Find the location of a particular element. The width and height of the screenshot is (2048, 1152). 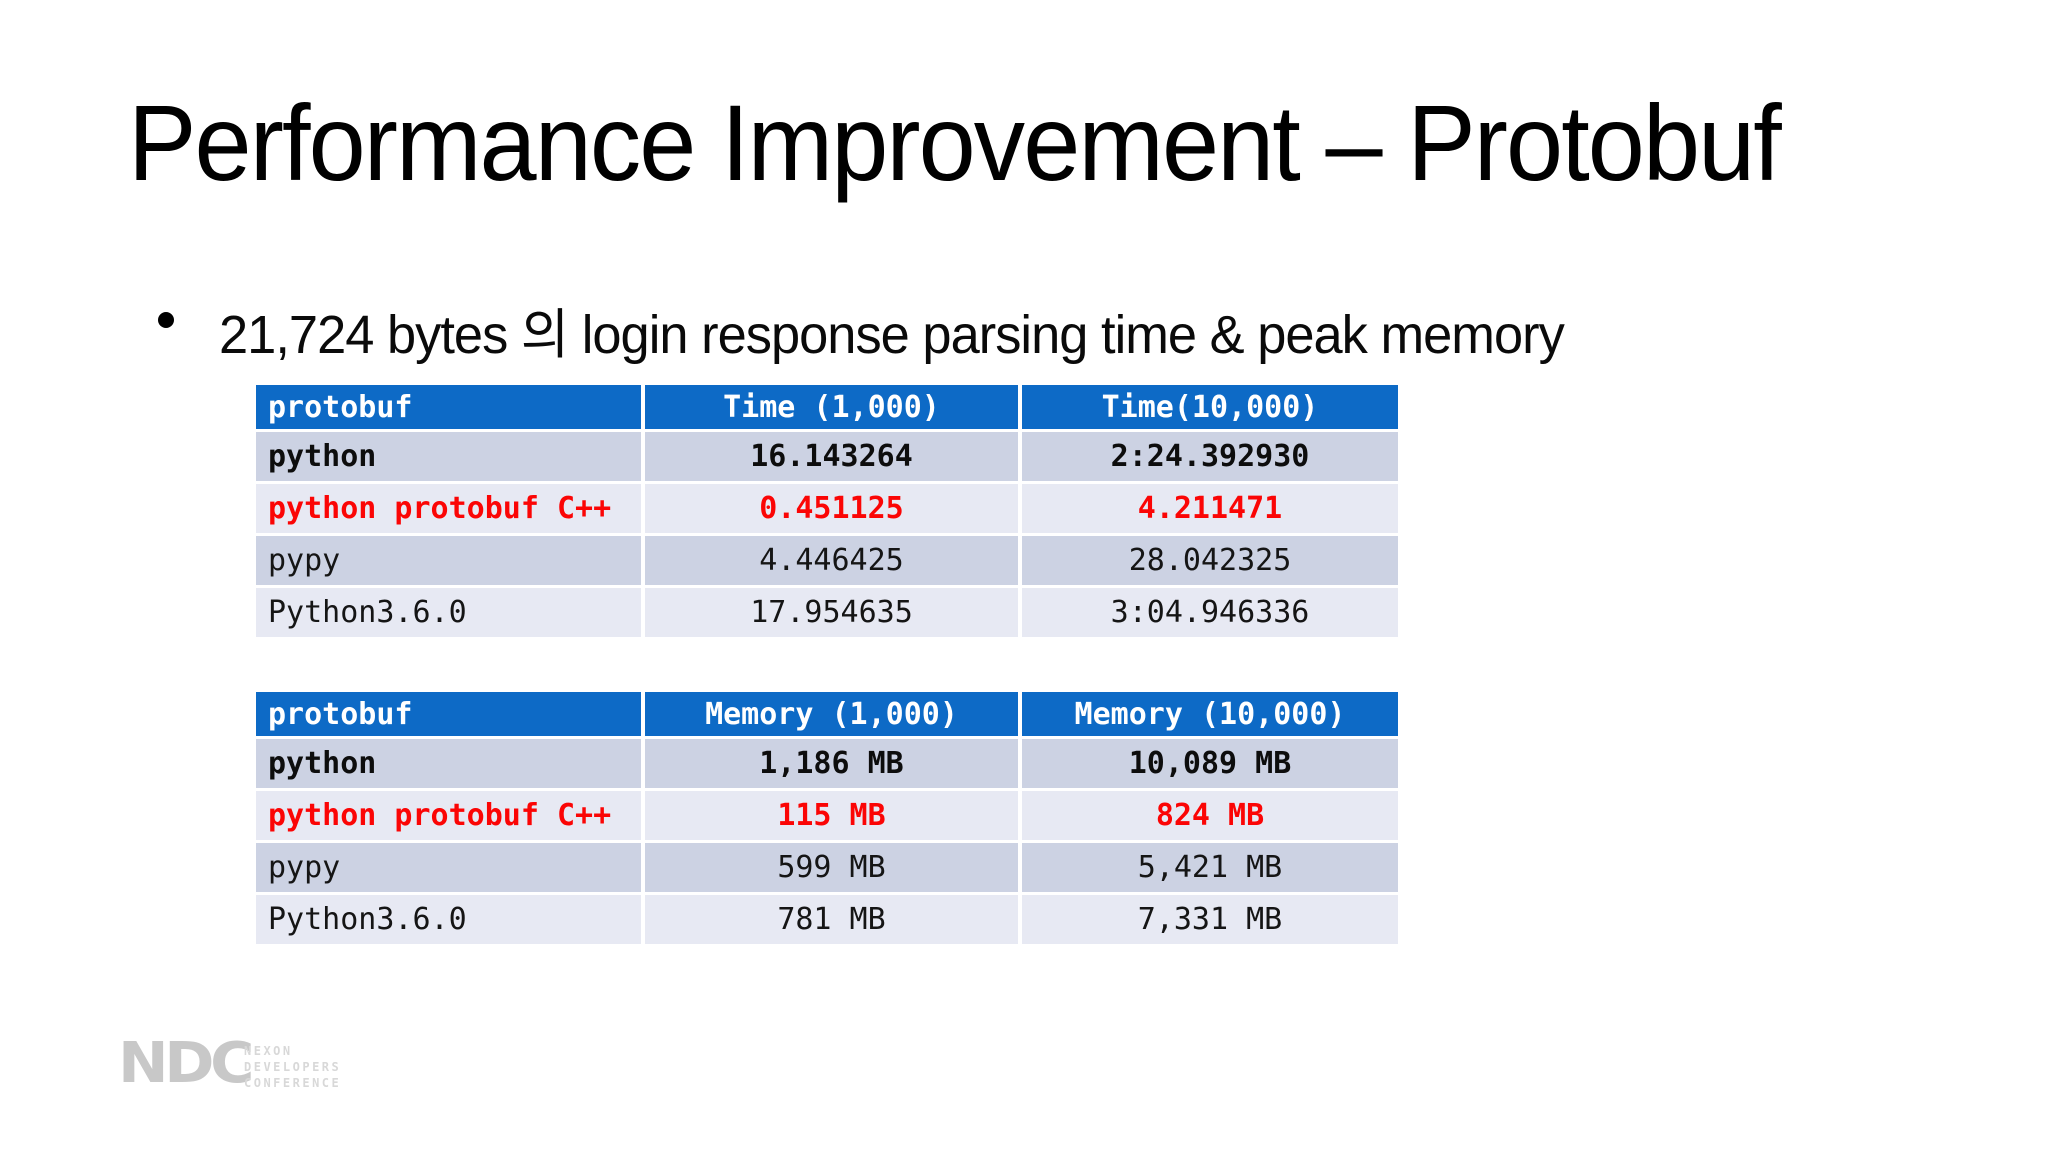

table-cell: 4.446425 is located at coordinates (833, 559).